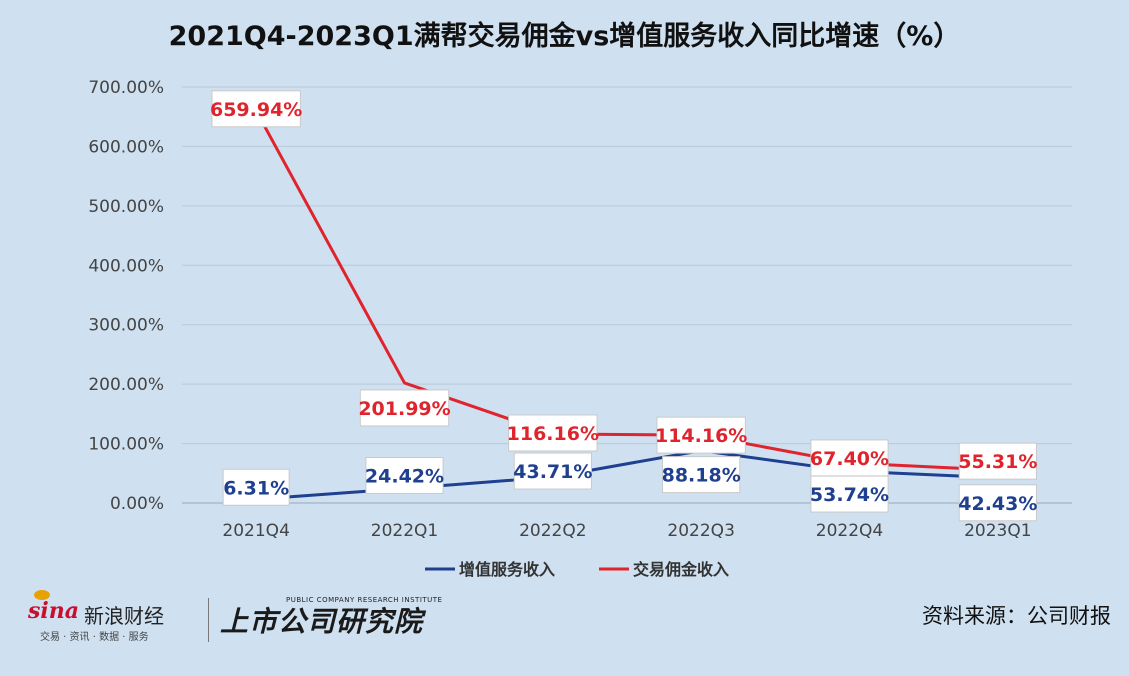 The width and height of the screenshot is (1129, 676). I want to click on x-tick-label: 2022Q3, so click(700, 531).